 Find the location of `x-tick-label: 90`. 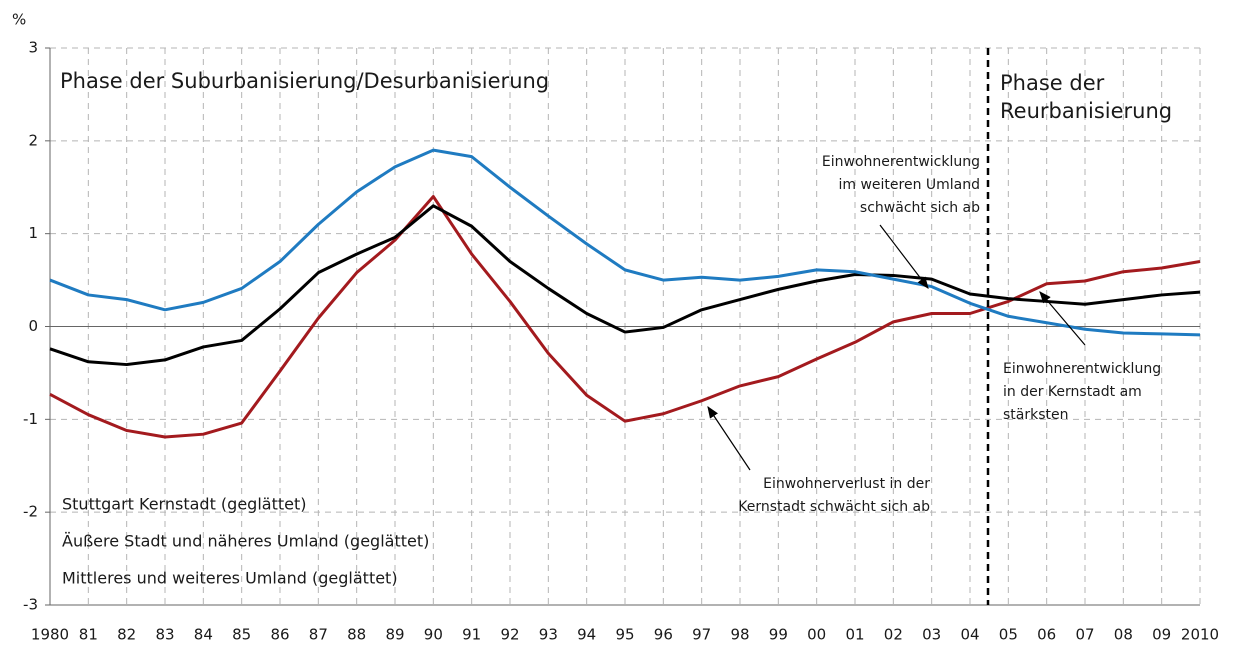

x-tick-label: 90 is located at coordinates (433, 635).